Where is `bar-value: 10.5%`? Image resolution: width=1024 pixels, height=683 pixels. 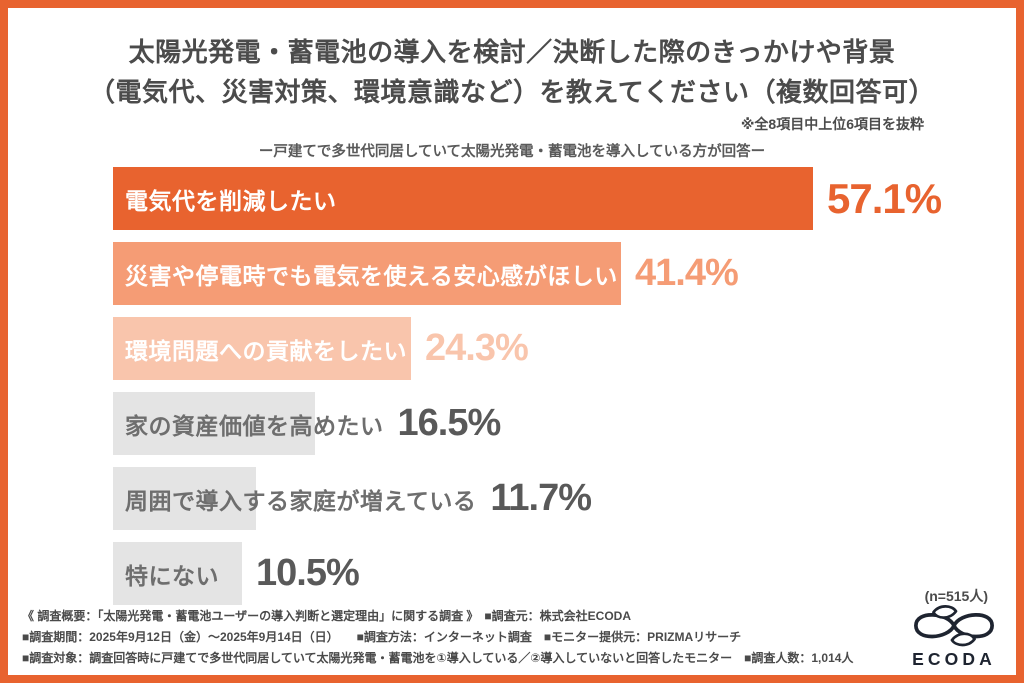
bar-value: 10.5% is located at coordinates (308, 573).